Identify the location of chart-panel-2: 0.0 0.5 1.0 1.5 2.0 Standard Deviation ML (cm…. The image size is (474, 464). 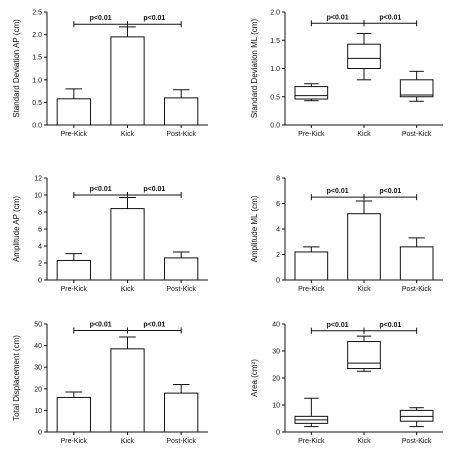
(346, 74).